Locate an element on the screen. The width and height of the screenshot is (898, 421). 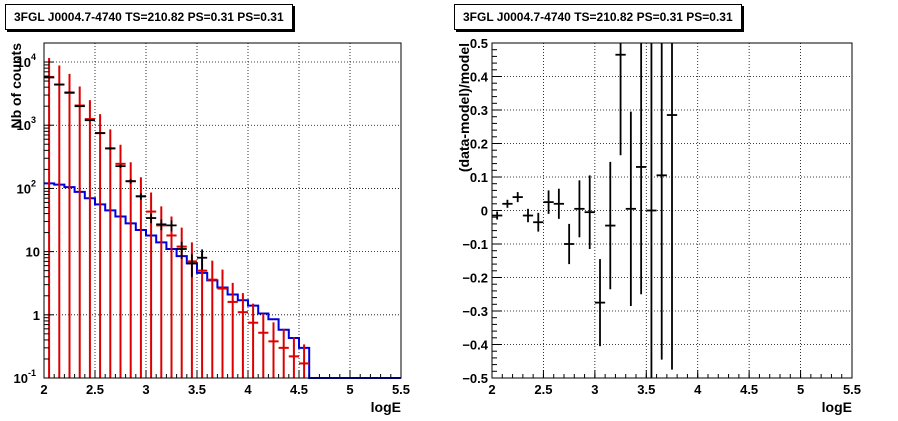
right-y-tick-label: 0 is located at coordinates (484, 211).